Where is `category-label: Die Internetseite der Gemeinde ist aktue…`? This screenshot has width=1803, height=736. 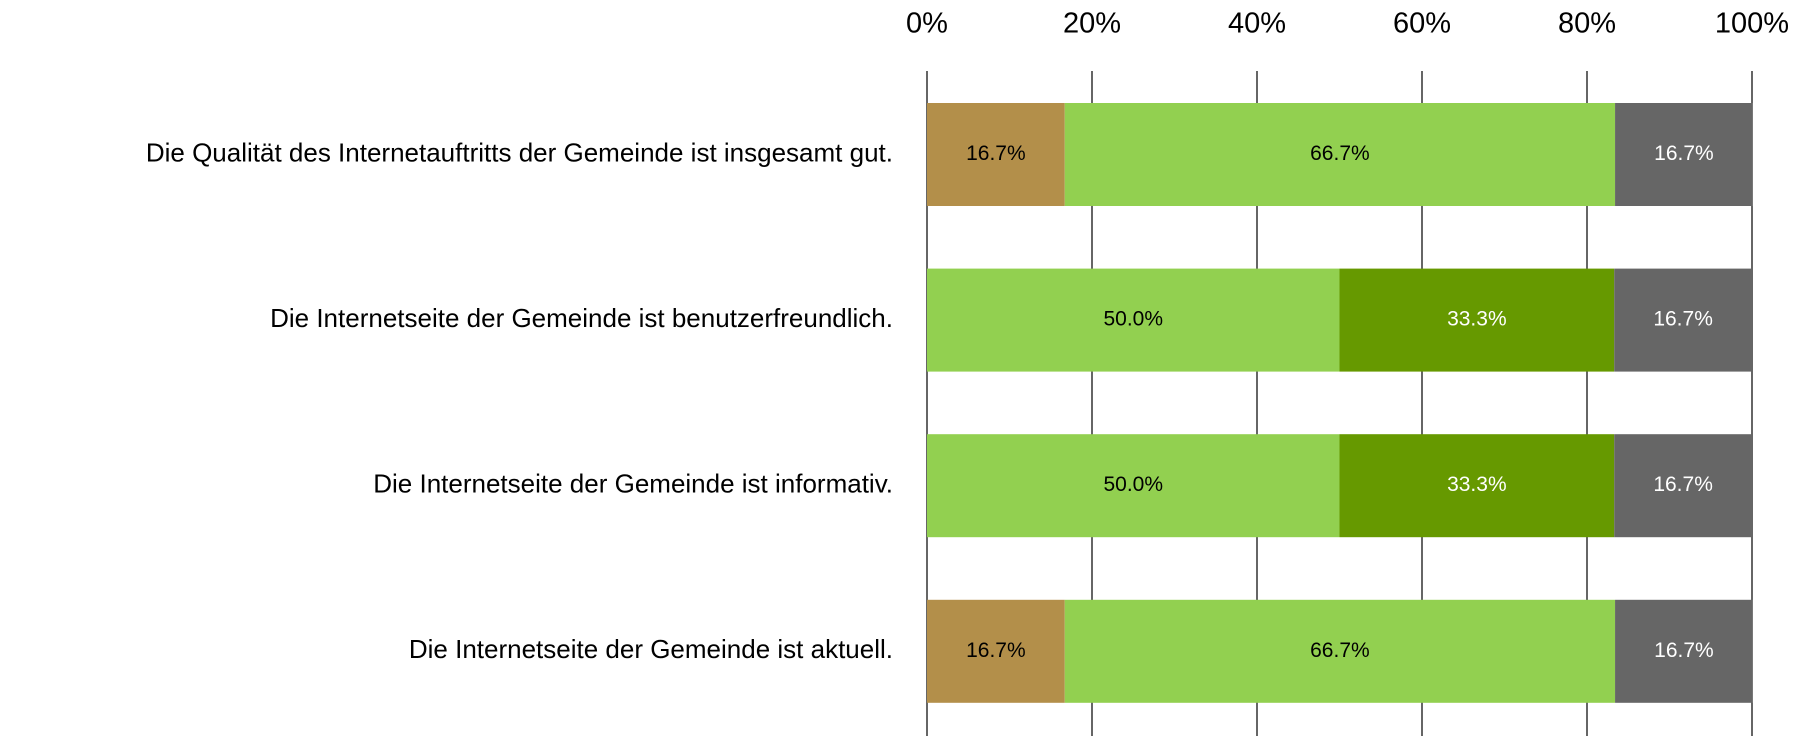
category-label: Die Internetseite der Gemeinde ist aktue… is located at coordinates (651, 649).